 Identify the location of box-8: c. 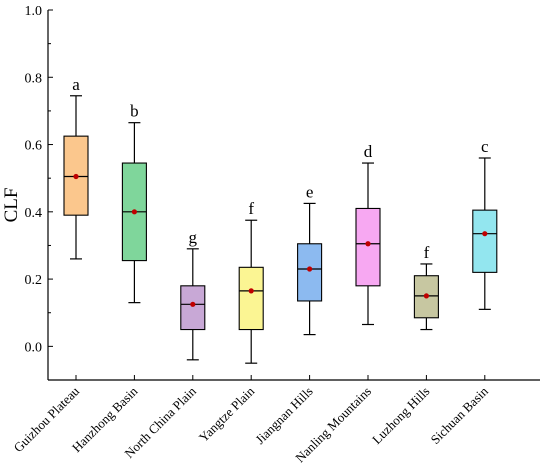
(485, 223).